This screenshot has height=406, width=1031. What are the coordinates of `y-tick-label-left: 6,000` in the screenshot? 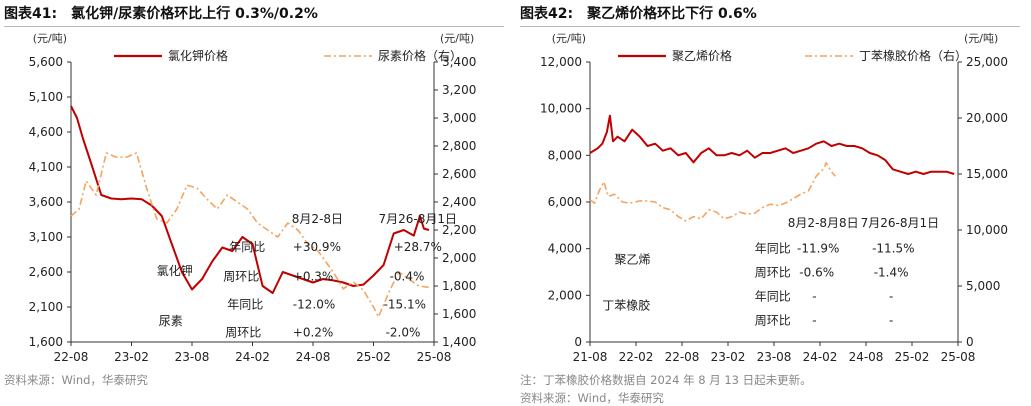 It's located at (565, 202).